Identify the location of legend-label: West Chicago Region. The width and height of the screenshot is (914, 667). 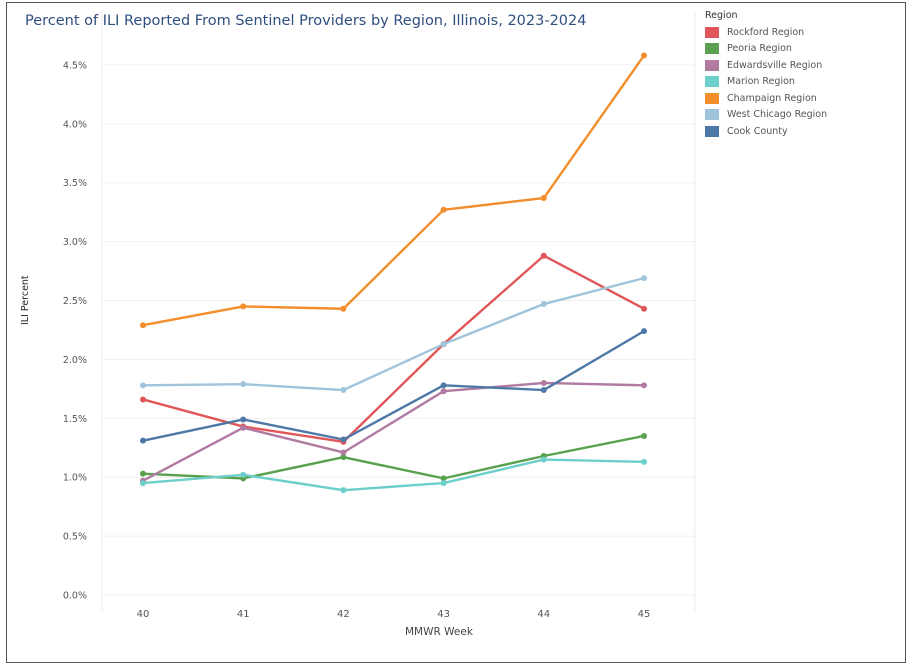
(777, 115).